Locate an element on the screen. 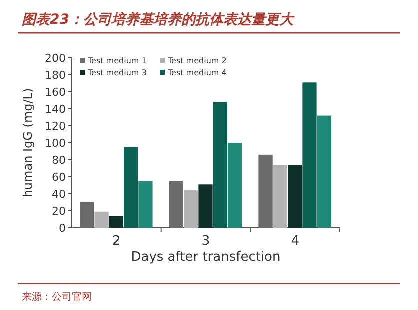 The image size is (418, 310). y-tick-label: 40 is located at coordinates (59, 194).